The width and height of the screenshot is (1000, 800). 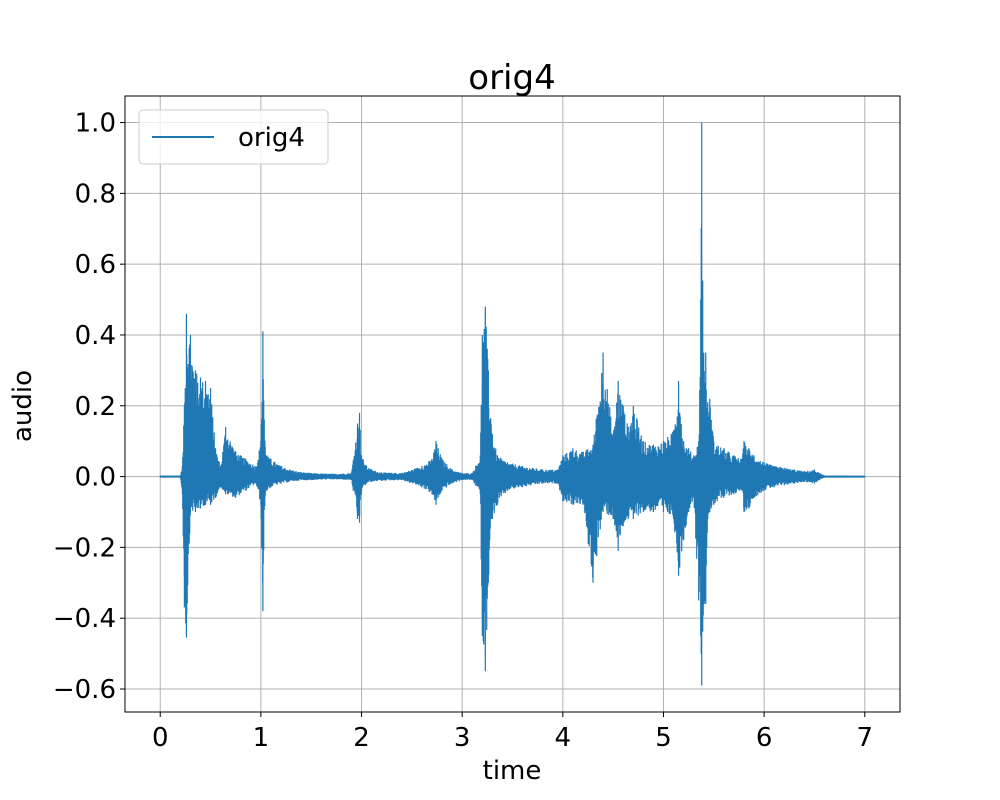 I want to click on y-tick-label: −0.6, so click(x=84, y=690).